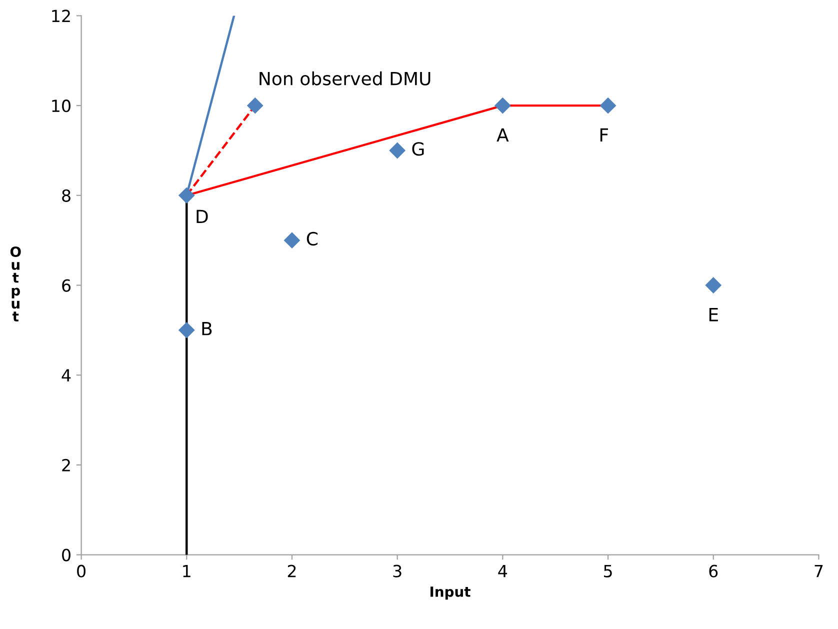  What do you see at coordinates (397, 571) in the screenshot?
I see `x-tick-label: 3` at bounding box center [397, 571].